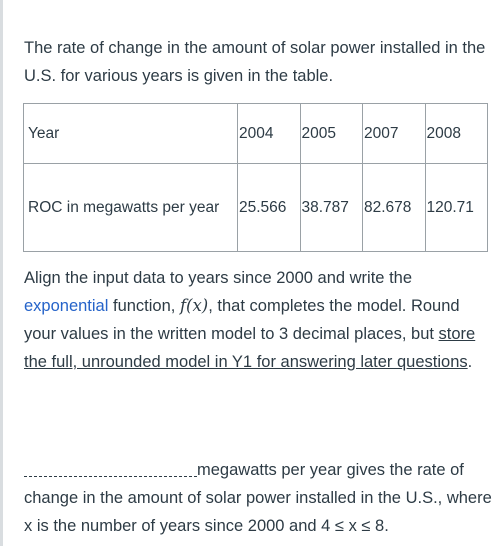  What do you see at coordinates (456, 133) in the screenshot?
I see `year-cell: 2008` at bounding box center [456, 133].